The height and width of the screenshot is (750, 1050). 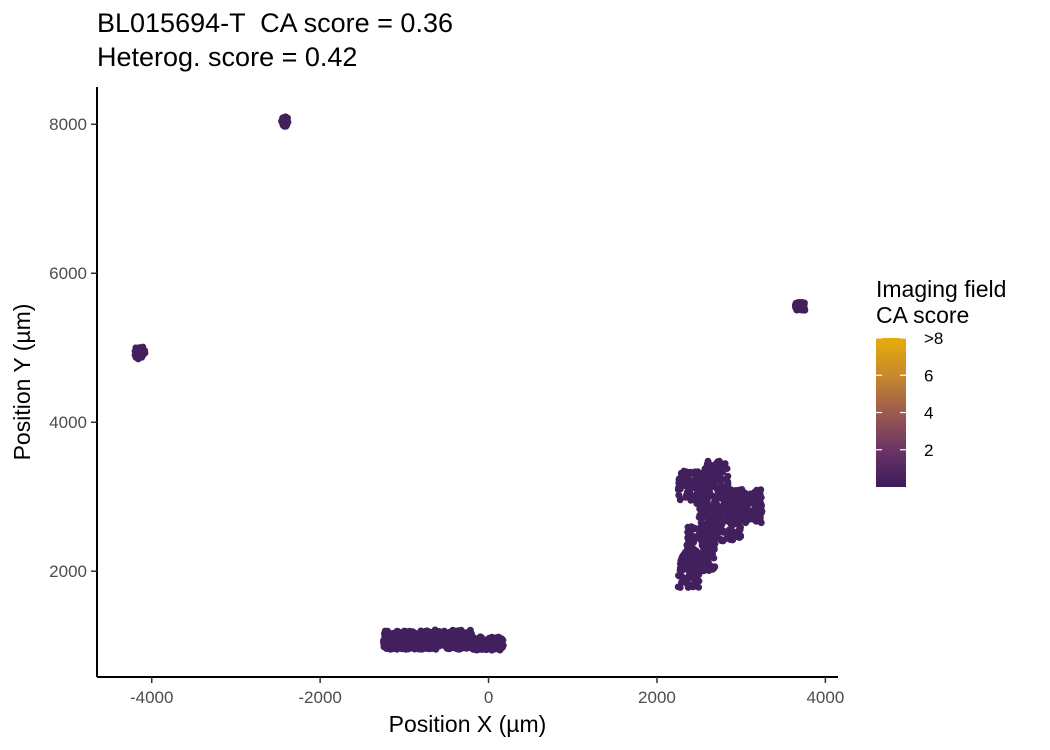 I want to click on y-axis-label: Position Y (µm), so click(x=22, y=382).